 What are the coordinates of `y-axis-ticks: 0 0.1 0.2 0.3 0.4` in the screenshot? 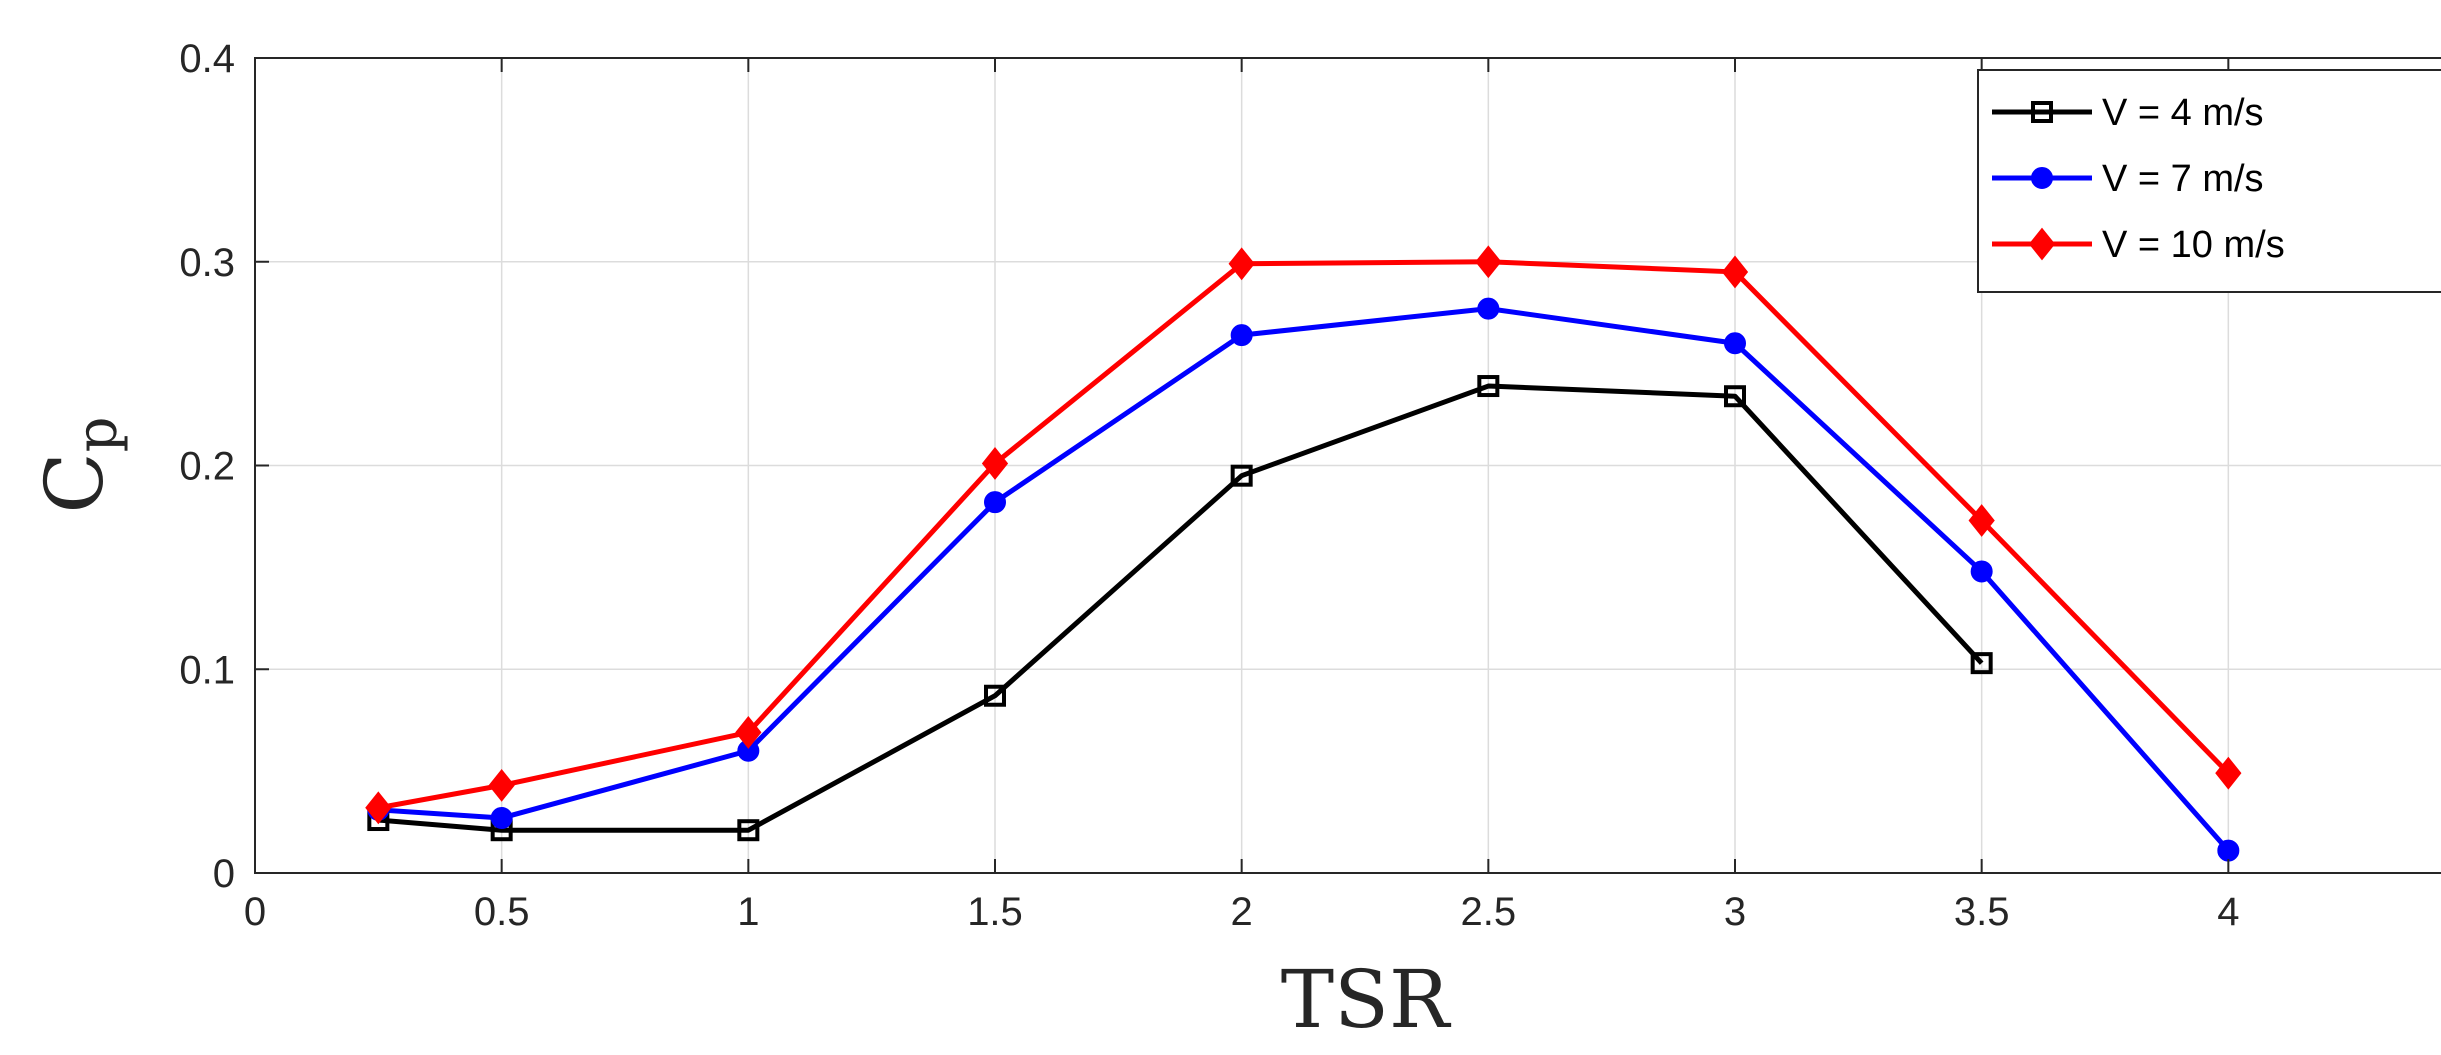 It's located at (224, 466).